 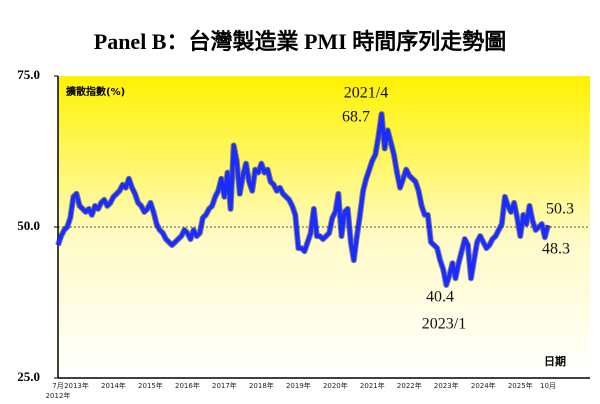 What do you see at coordinates (28, 376) in the screenshot?
I see `y-tick-label: 25.0` at bounding box center [28, 376].